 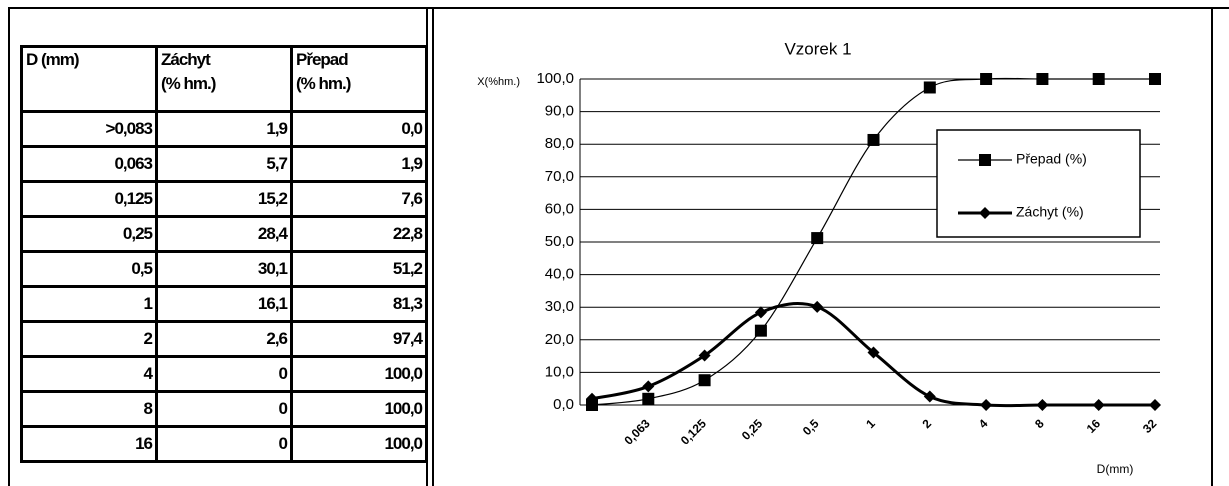 What do you see at coordinates (89, 199) in the screenshot?
I see `table-cell: 0,125` at bounding box center [89, 199].